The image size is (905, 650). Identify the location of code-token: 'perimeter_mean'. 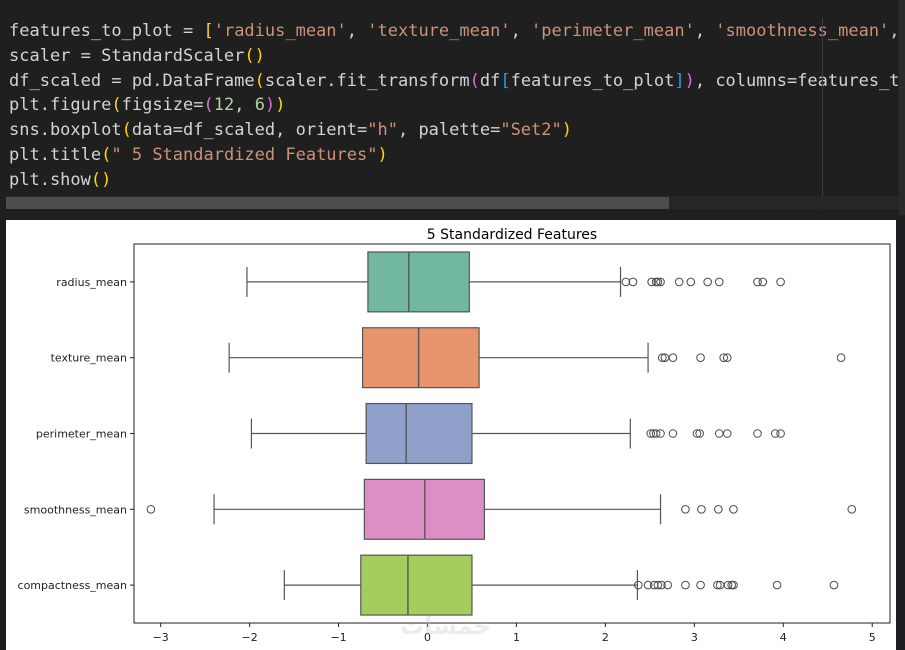
(613, 31).